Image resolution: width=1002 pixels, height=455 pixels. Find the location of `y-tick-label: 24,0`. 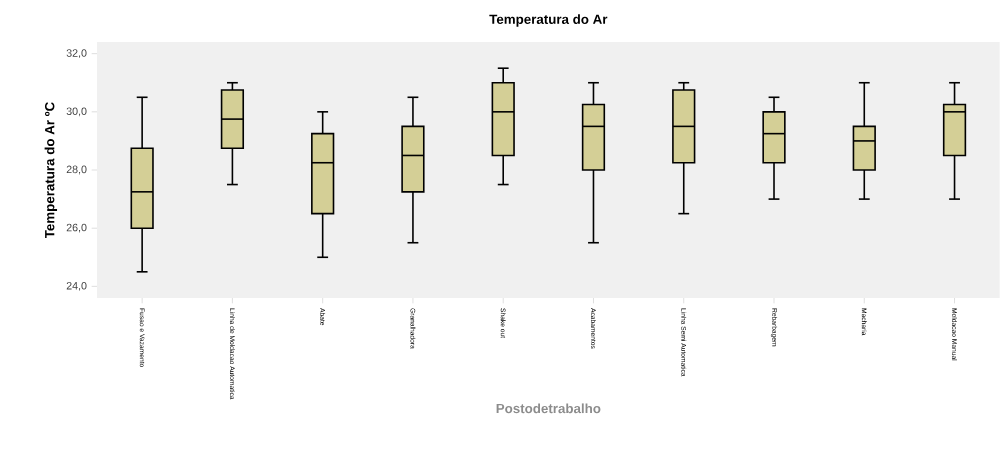

y-tick-label: 24,0 is located at coordinates (76, 286).